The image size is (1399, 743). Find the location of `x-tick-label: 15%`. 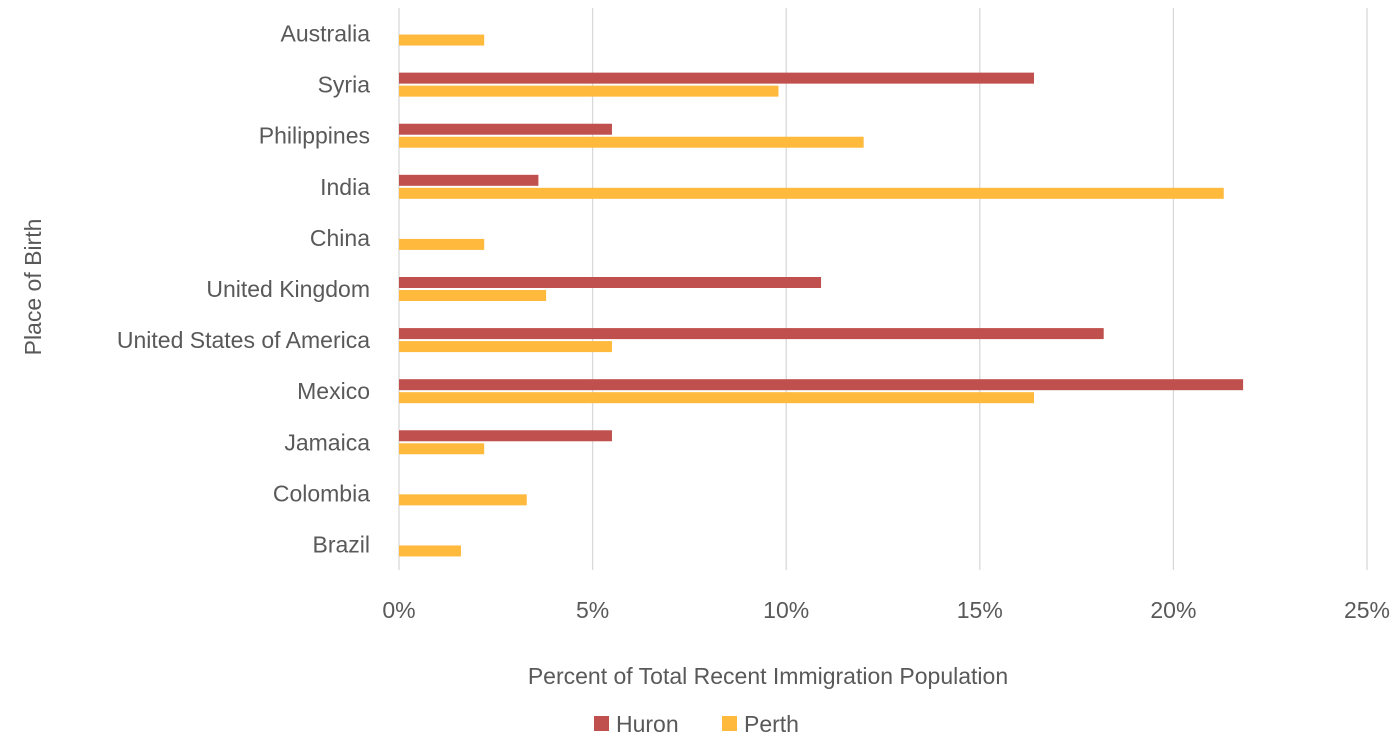

x-tick-label: 15% is located at coordinates (980, 610).